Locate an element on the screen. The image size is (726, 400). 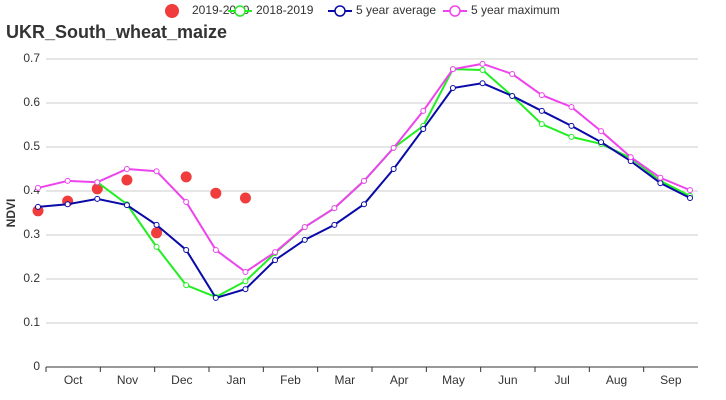
y-tick-label: 0.7 is located at coordinates (31, 58).